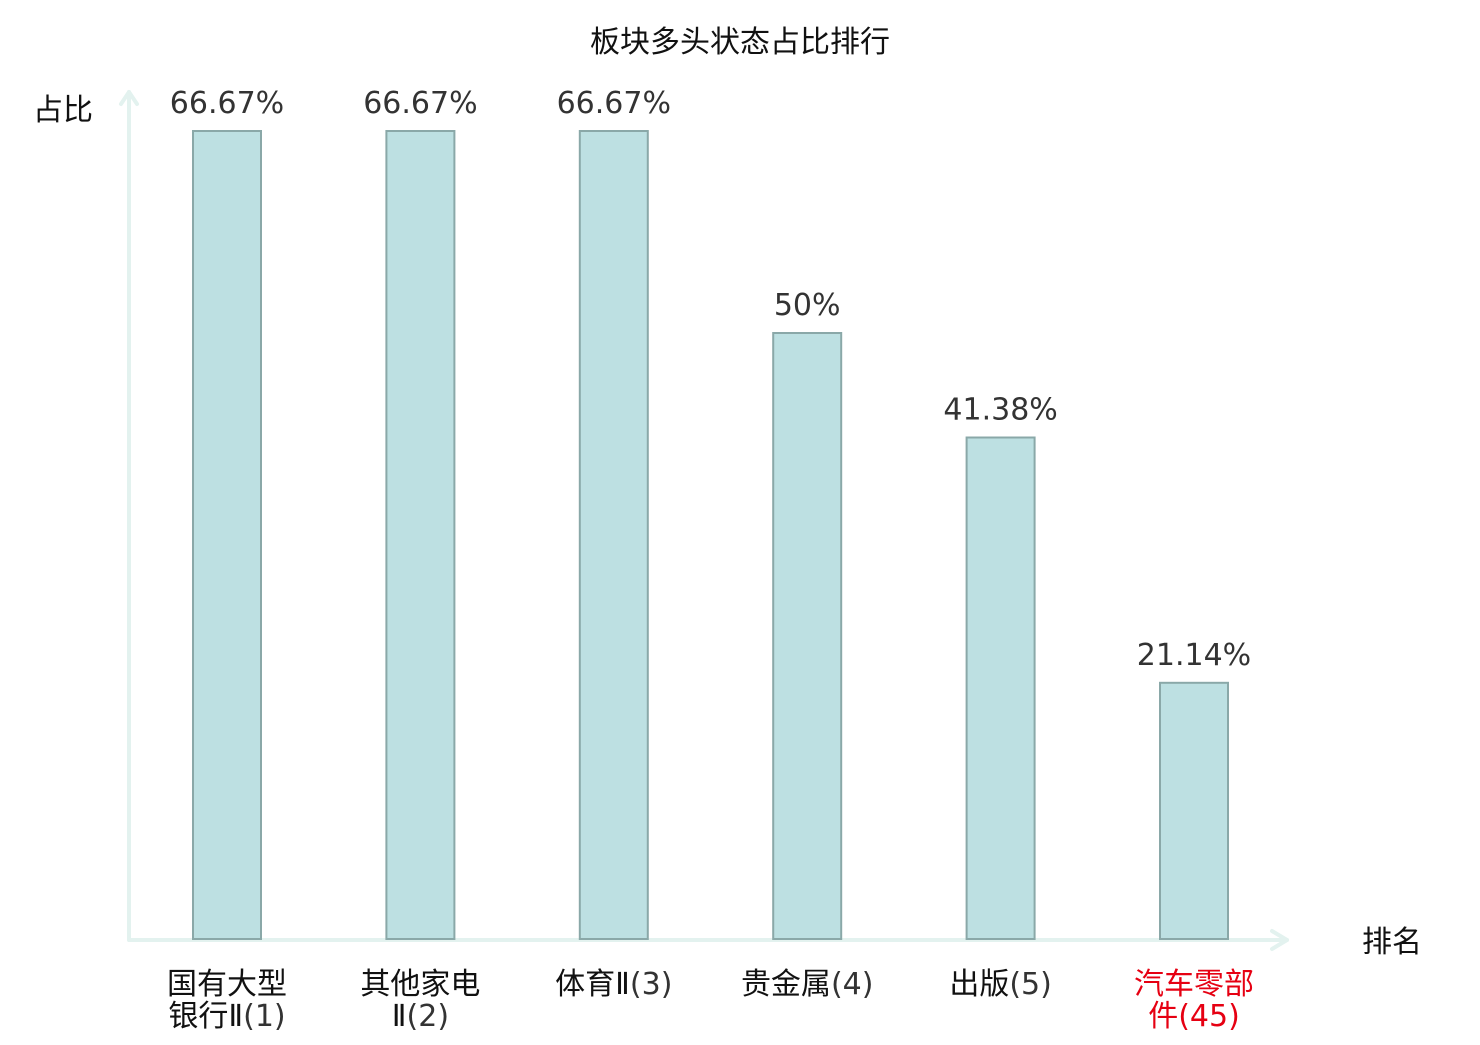  I want to click on x-tick-label-5: 出版(5), so click(1000, 984).